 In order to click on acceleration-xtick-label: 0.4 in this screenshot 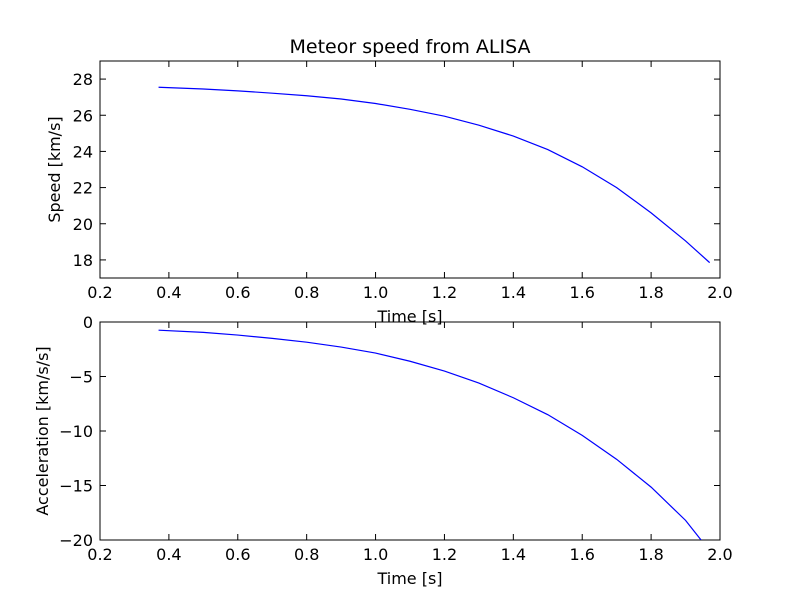, I will do `click(168, 554)`.